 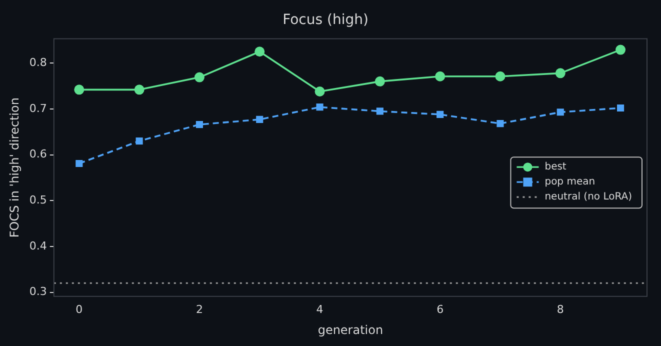 I want to click on chart-title: Focus (high), so click(x=325, y=20).